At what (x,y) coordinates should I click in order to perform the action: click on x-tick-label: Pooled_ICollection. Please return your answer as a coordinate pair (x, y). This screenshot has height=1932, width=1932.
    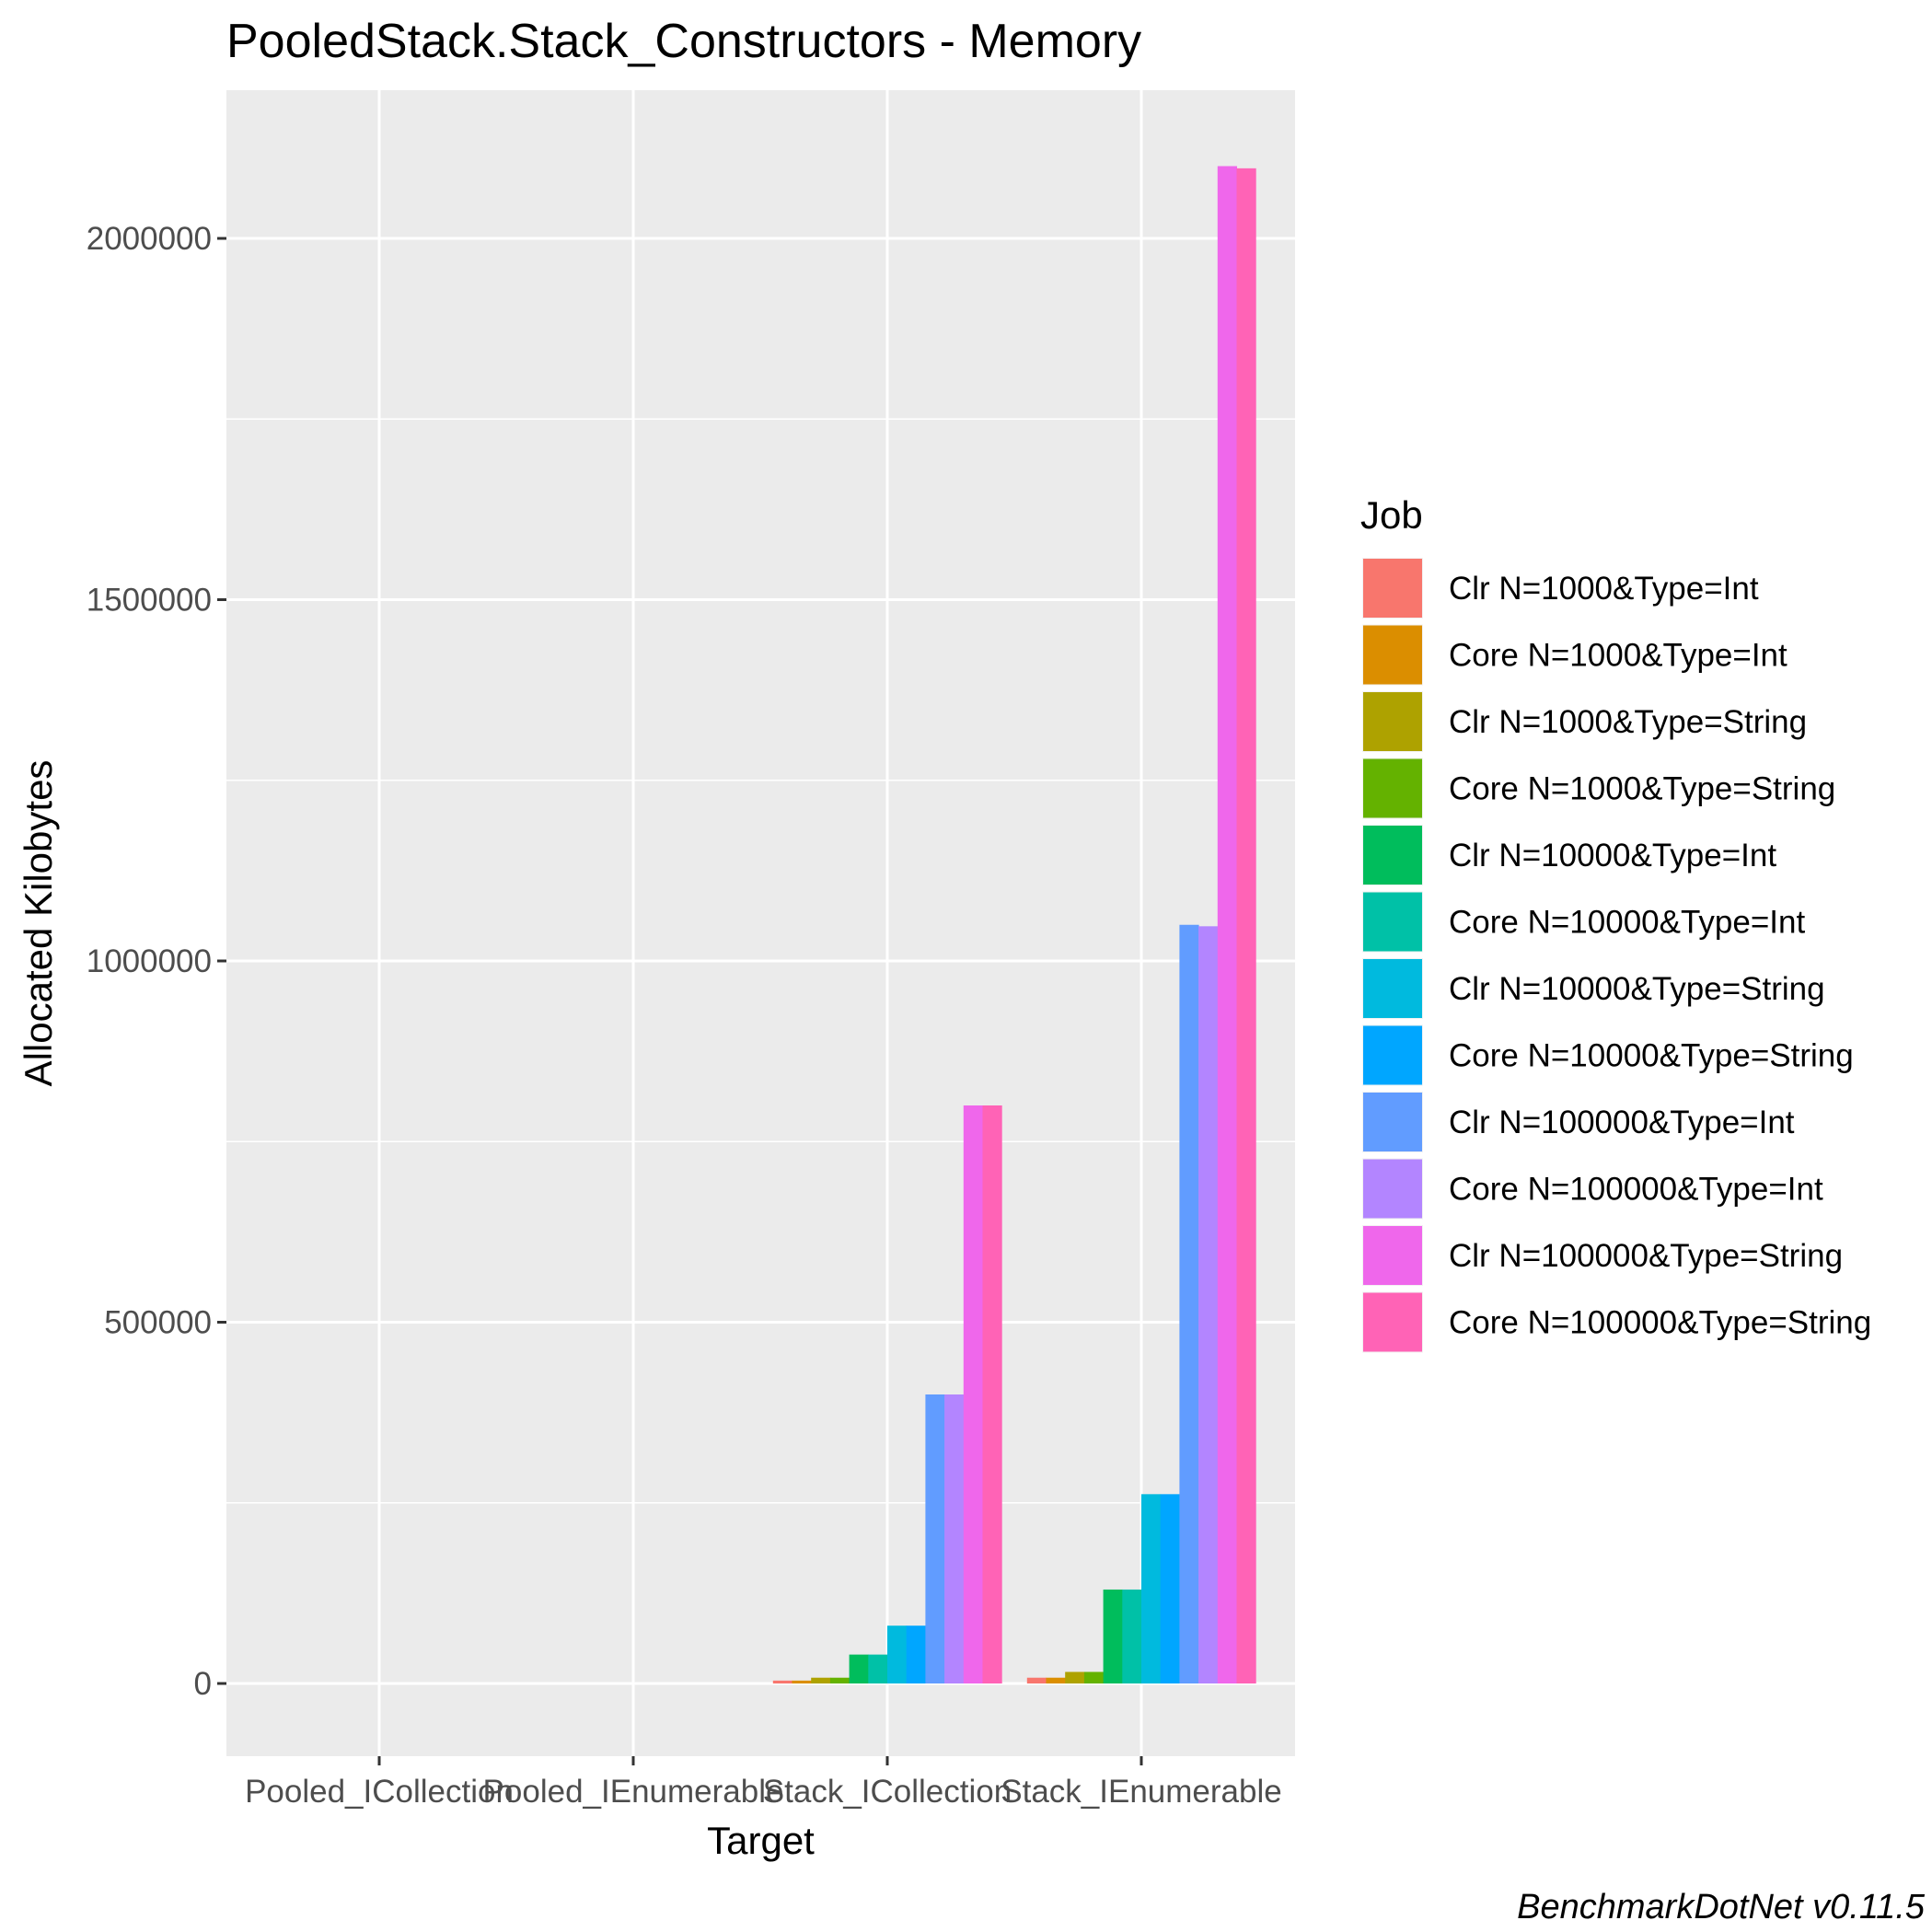
    Looking at the image, I should click on (379, 1792).